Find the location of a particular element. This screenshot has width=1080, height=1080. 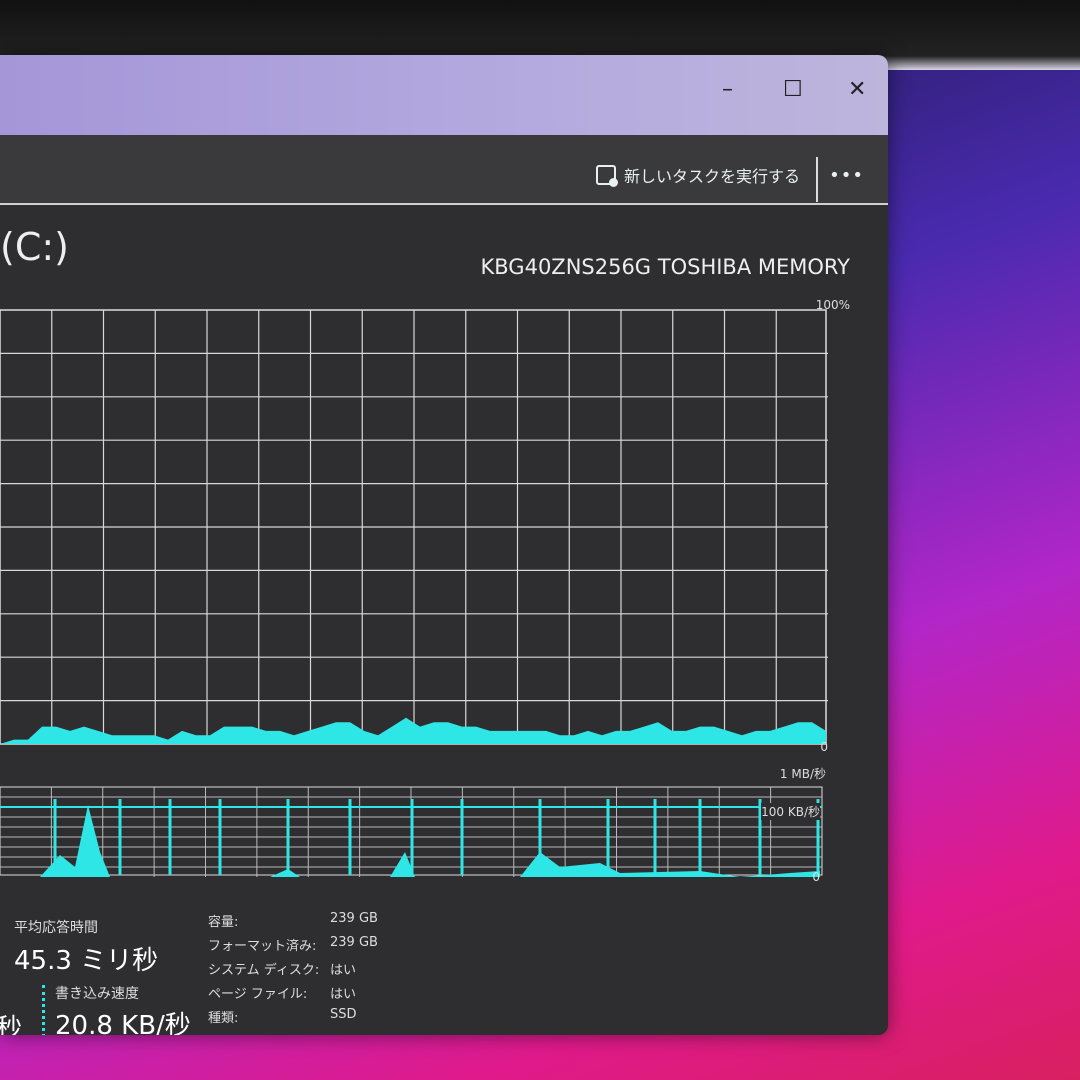

property-label: 容量: is located at coordinates (223, 922).